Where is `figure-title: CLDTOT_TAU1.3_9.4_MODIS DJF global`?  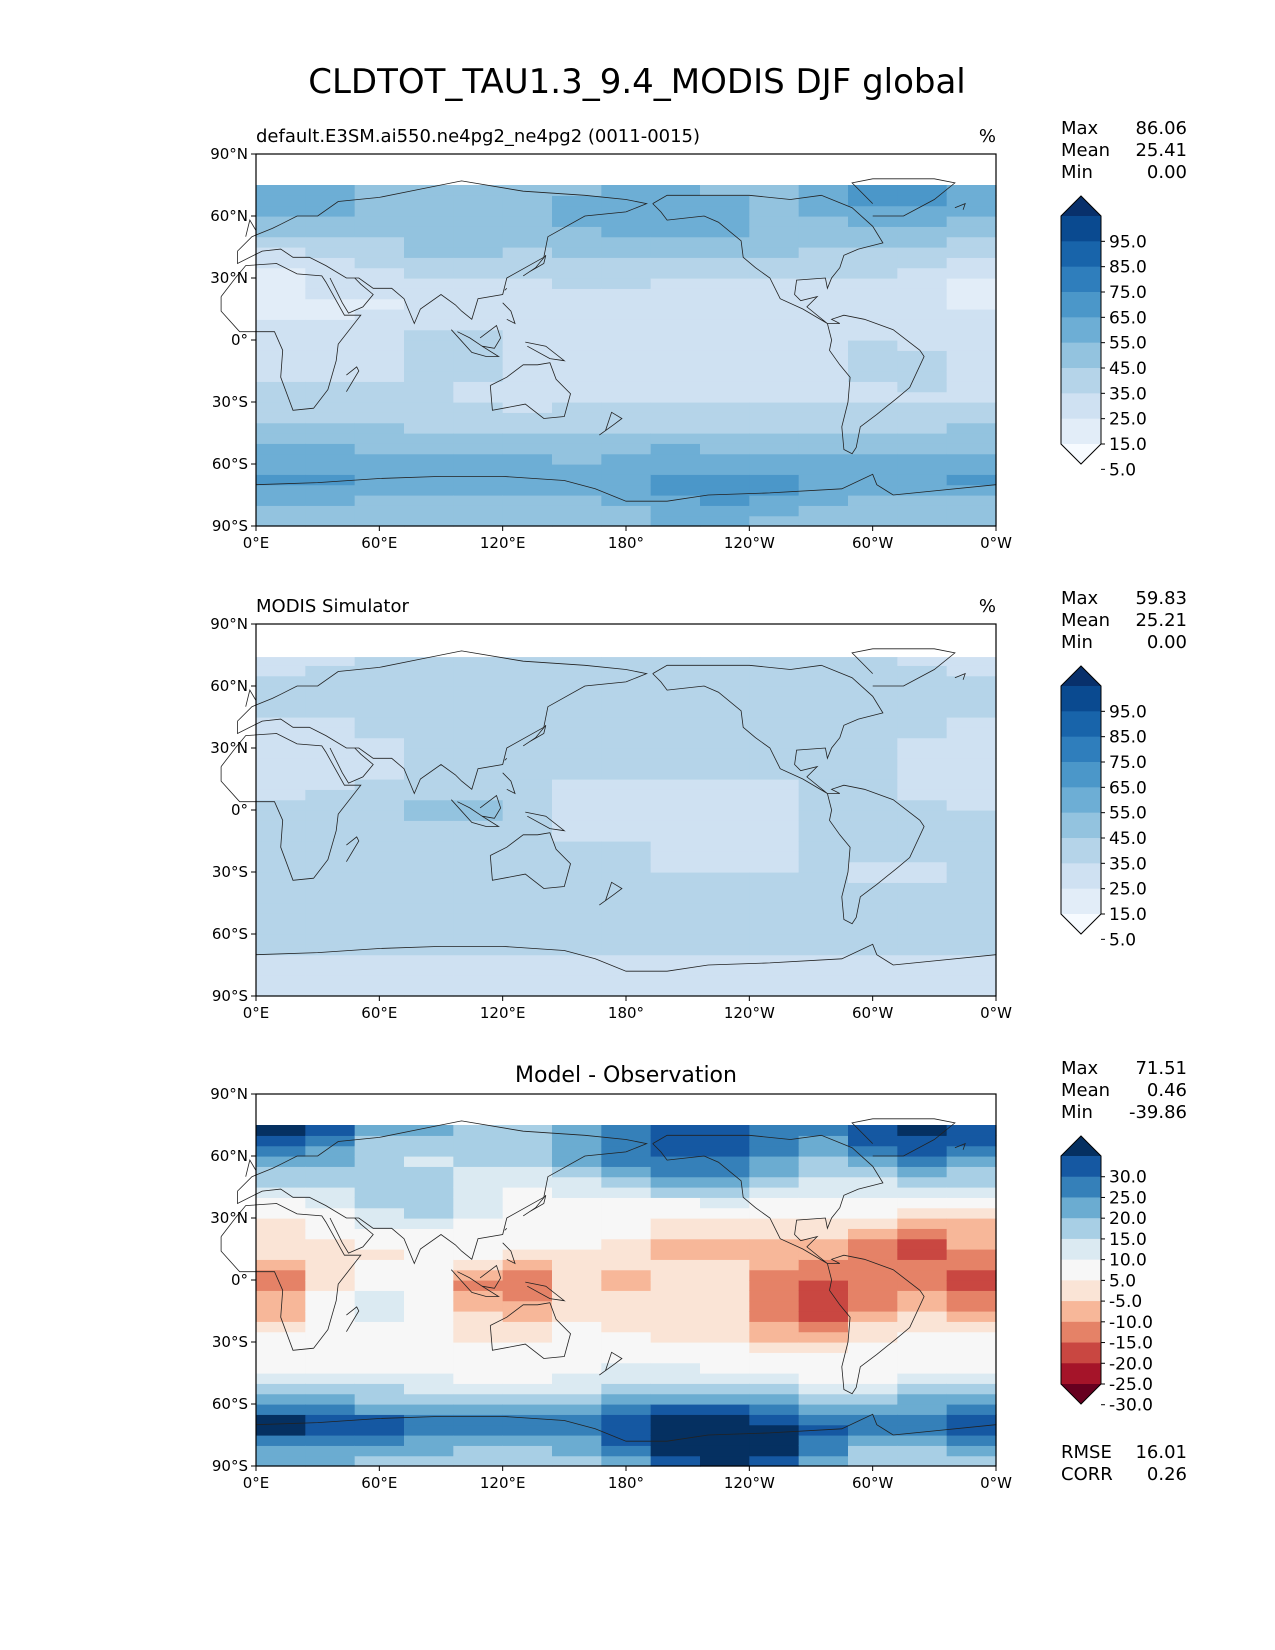 figure-title: CLDTOT_TAU1.3_9.4_MODIS DJF global is located at coordinates (637, 82).